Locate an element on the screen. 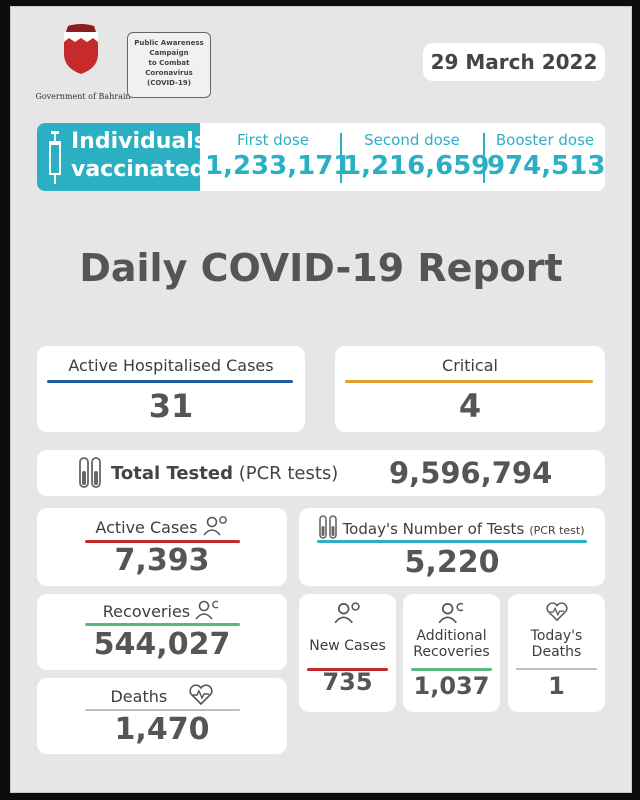  critical-value: 4 is located at coordinates (470, 406).